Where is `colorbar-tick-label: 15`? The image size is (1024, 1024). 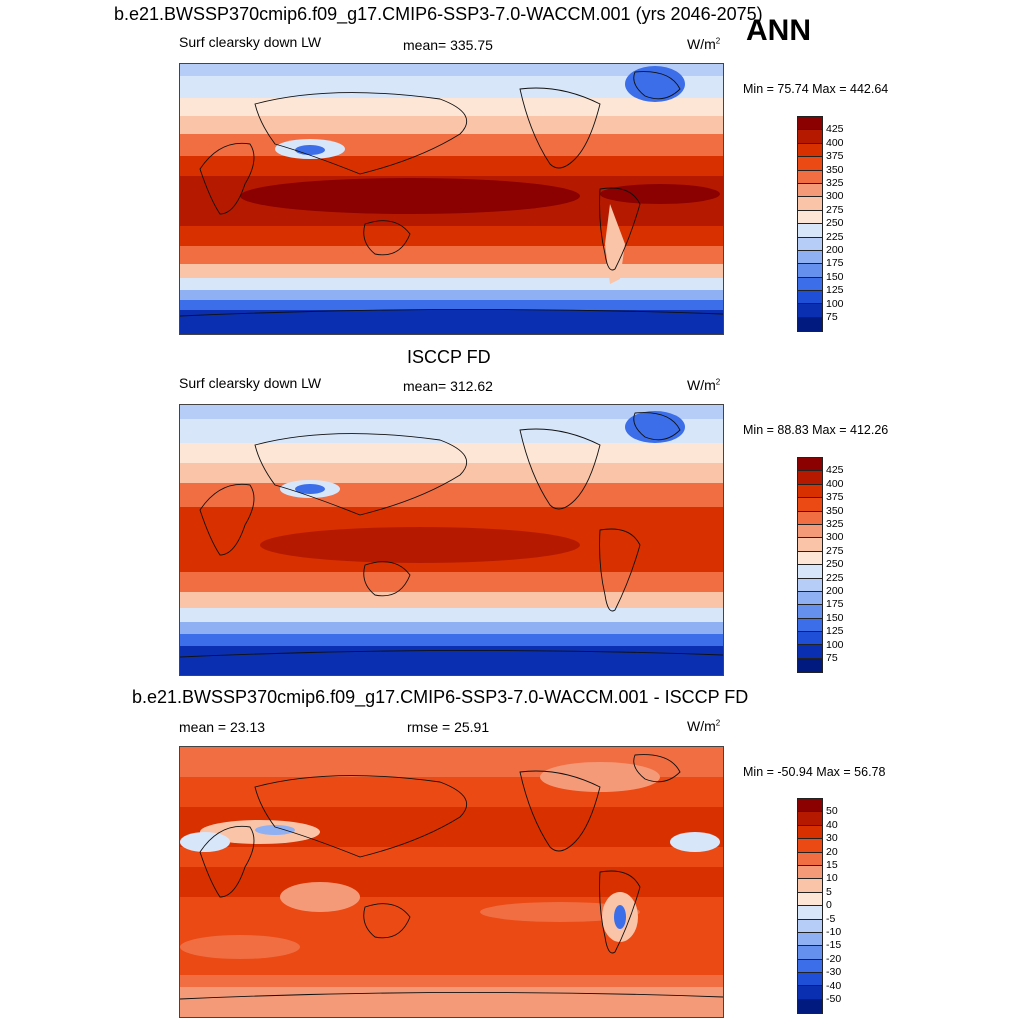 colorbar-tick-label: 15 is located at coordinates (832, 865).